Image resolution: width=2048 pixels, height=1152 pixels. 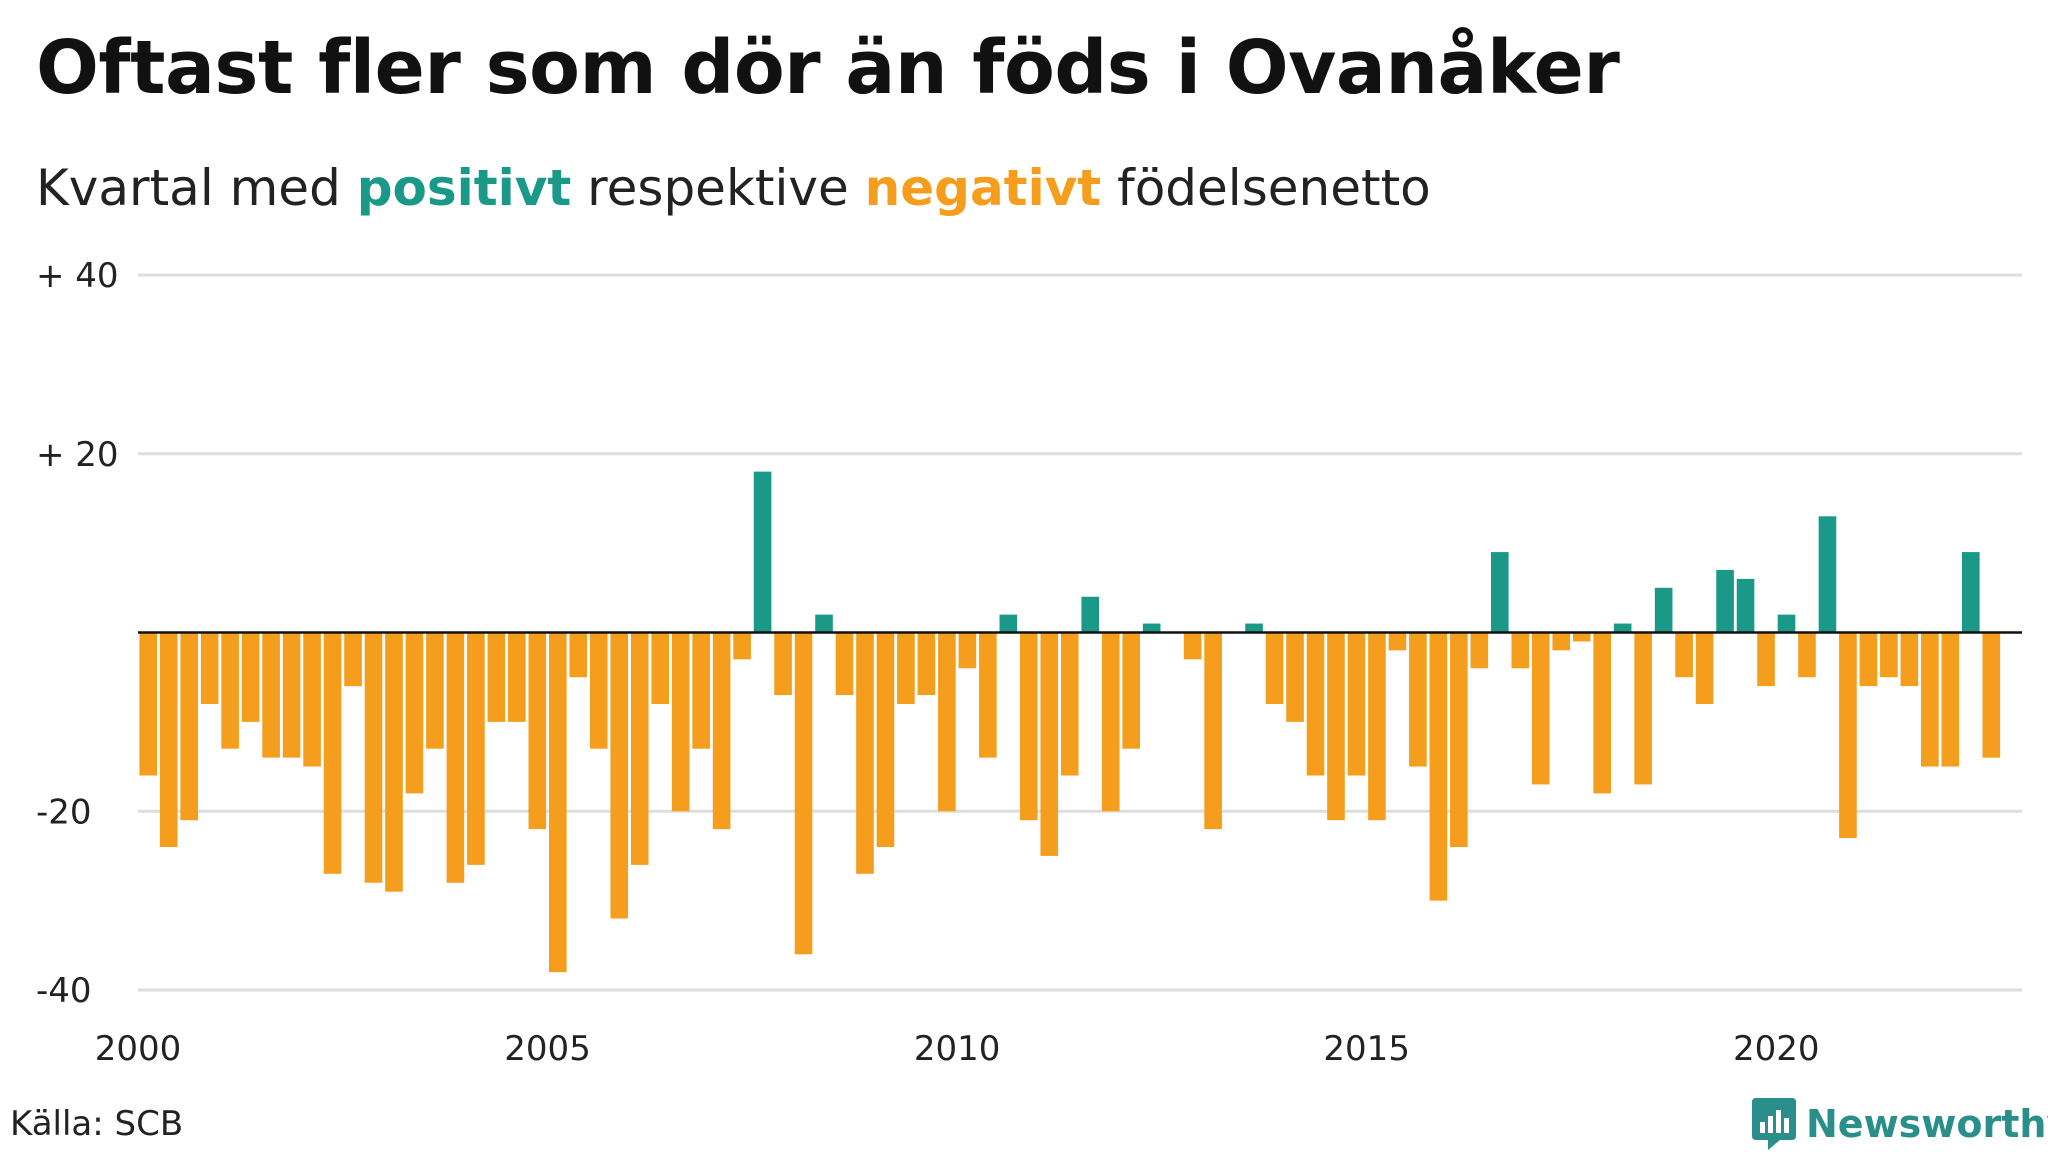 I want to click on x-tick-label: 2005, so click(x=547, y=1049).